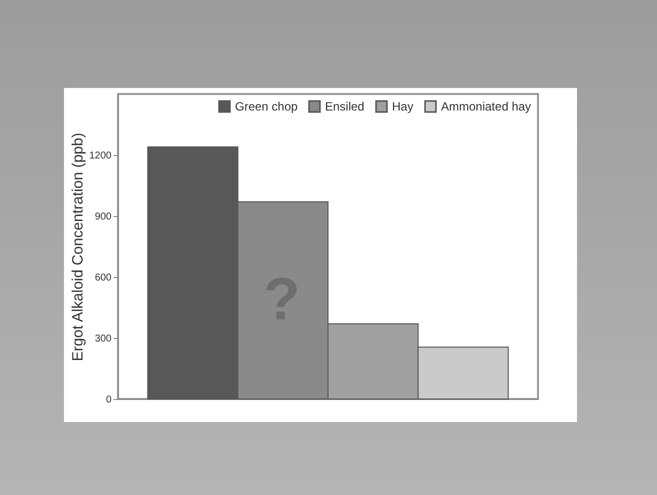 The image size is (657, 495). Describe the element at coordinates (103, 339) in the screenshot. I see `y-tick-label: 300` at that location.